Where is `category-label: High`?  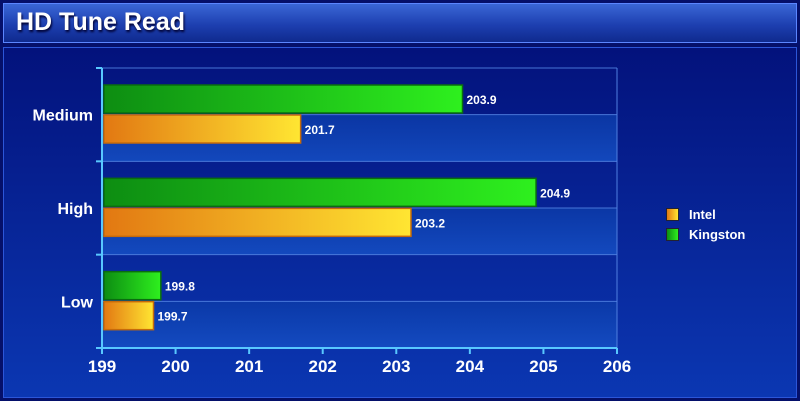 category-label: High is located at coordinates (75, 209).